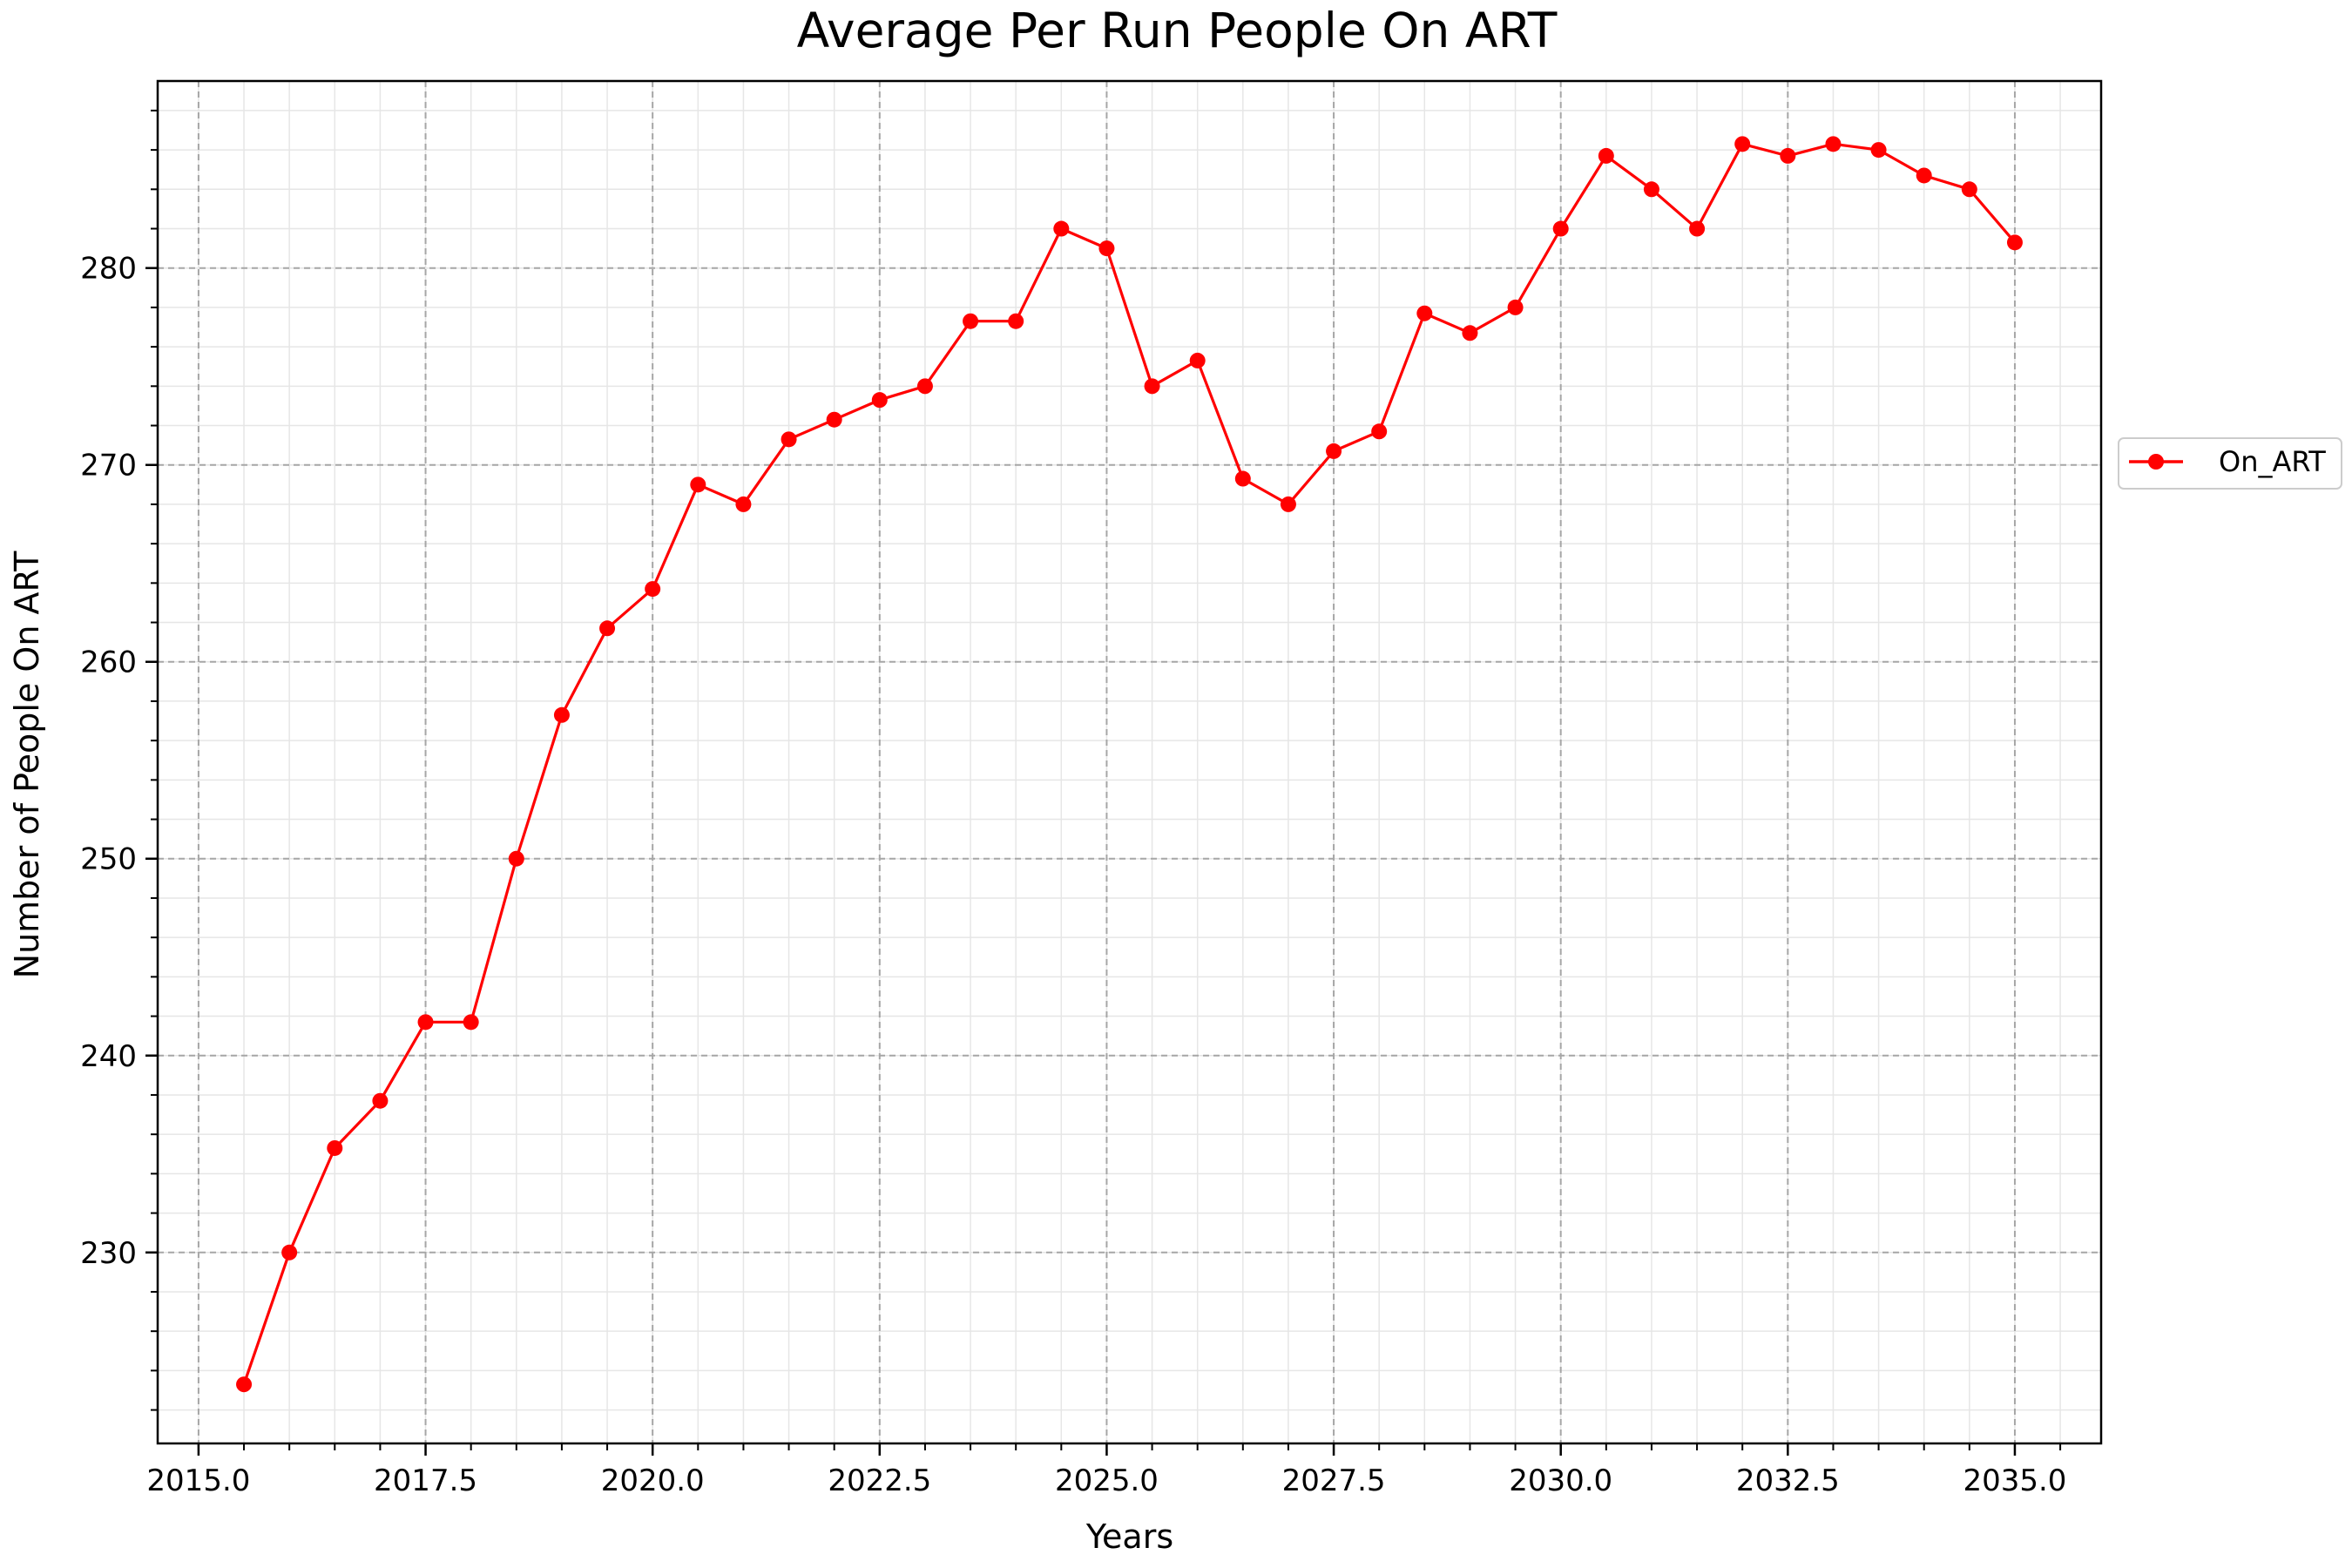  Describe the element at coordinates (653, 1480) in the screenshot. I see `x-tick-label: 2020.0` at that location.